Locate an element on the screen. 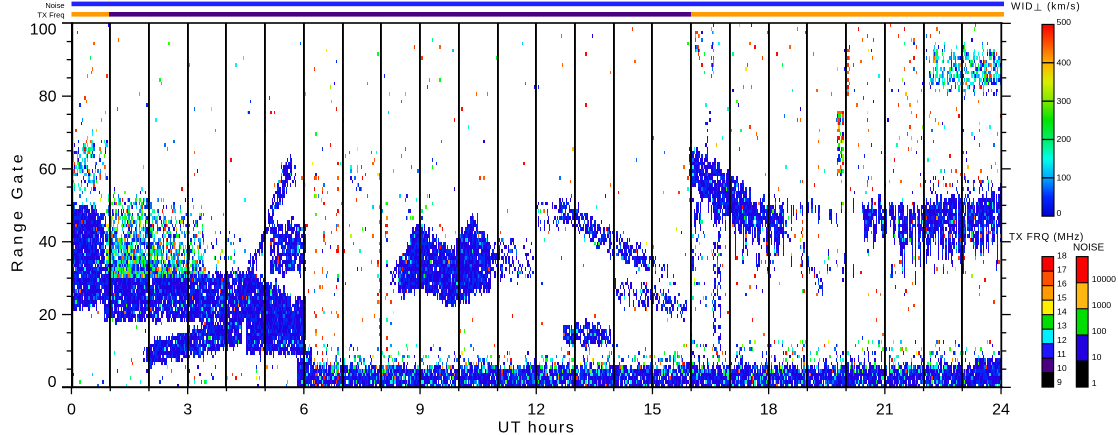 The height and width of the screenshot is (435, 1118). svg-text: 60 is located at coordinates (48, 169).